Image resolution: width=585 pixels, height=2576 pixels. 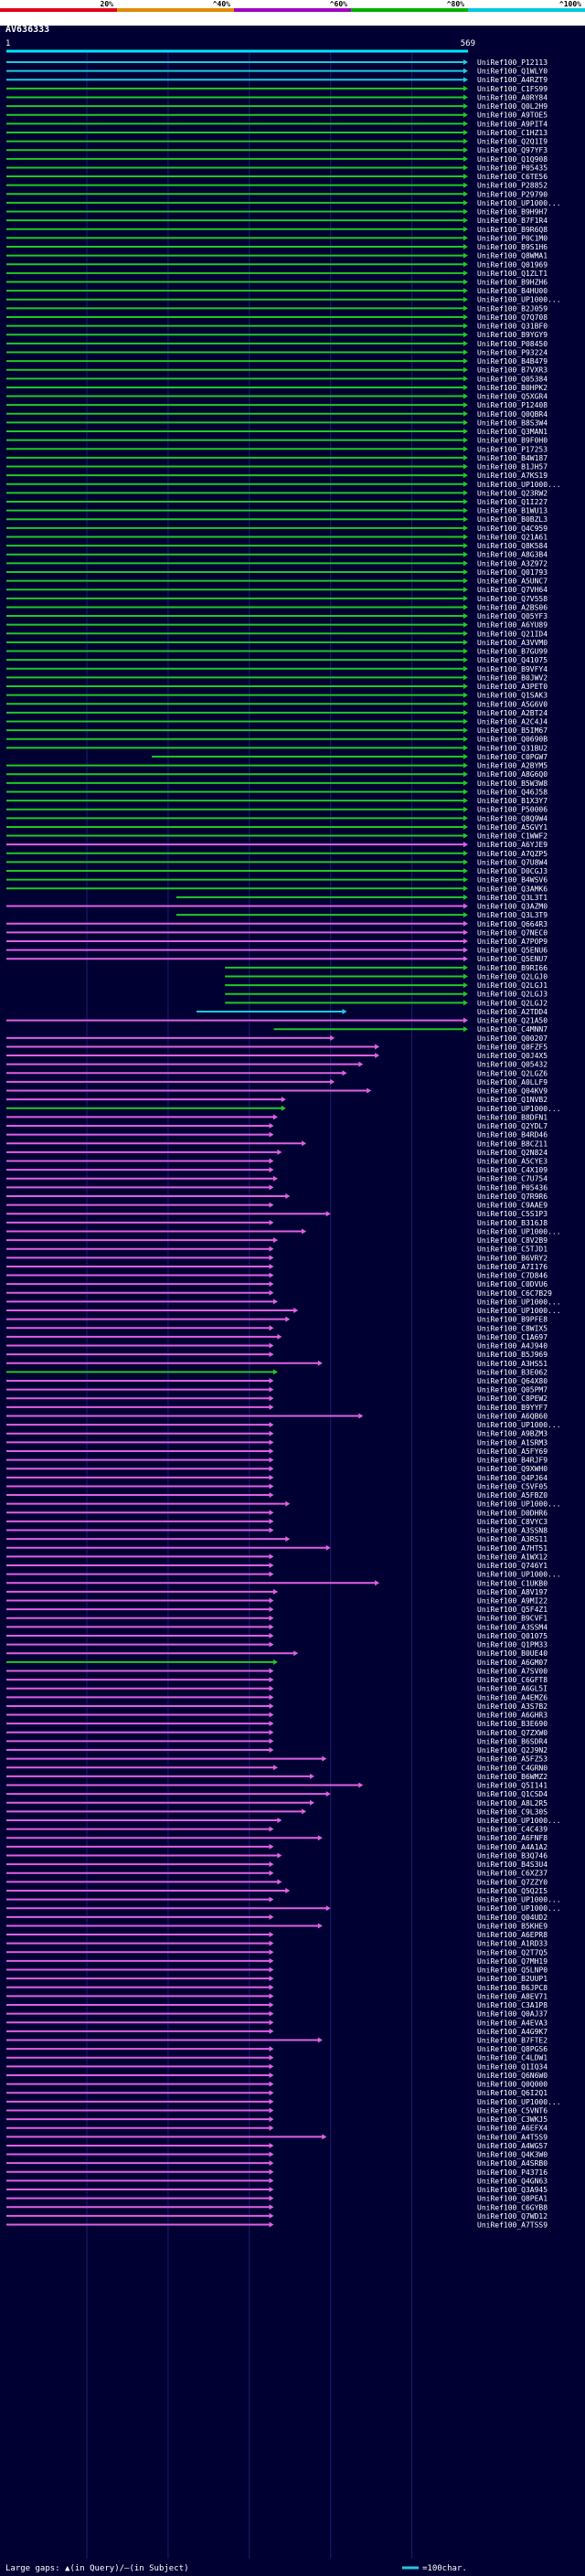 I want to click on hit-row: UniRef100_B9YGY9, so click(x=277, y=335).